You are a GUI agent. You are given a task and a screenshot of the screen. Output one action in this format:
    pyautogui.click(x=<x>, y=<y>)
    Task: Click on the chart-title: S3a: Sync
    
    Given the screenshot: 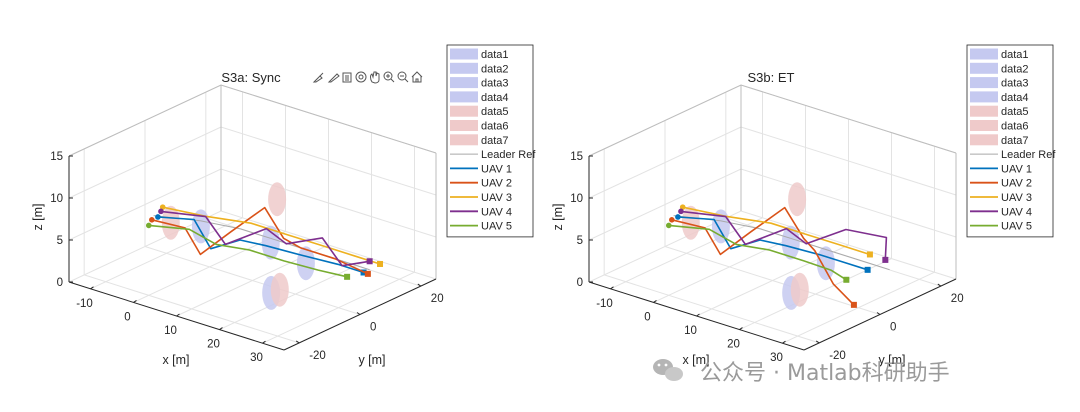 What is the action you would take?
    pyautogui.click(x=251, y=77)
    